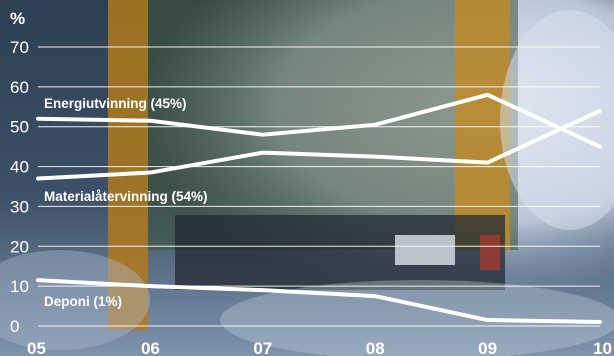  Describe the element at coordinates (126, 196) in the screenshot. I see `series-label-2: Materialåtervinning (54%)` at that location.